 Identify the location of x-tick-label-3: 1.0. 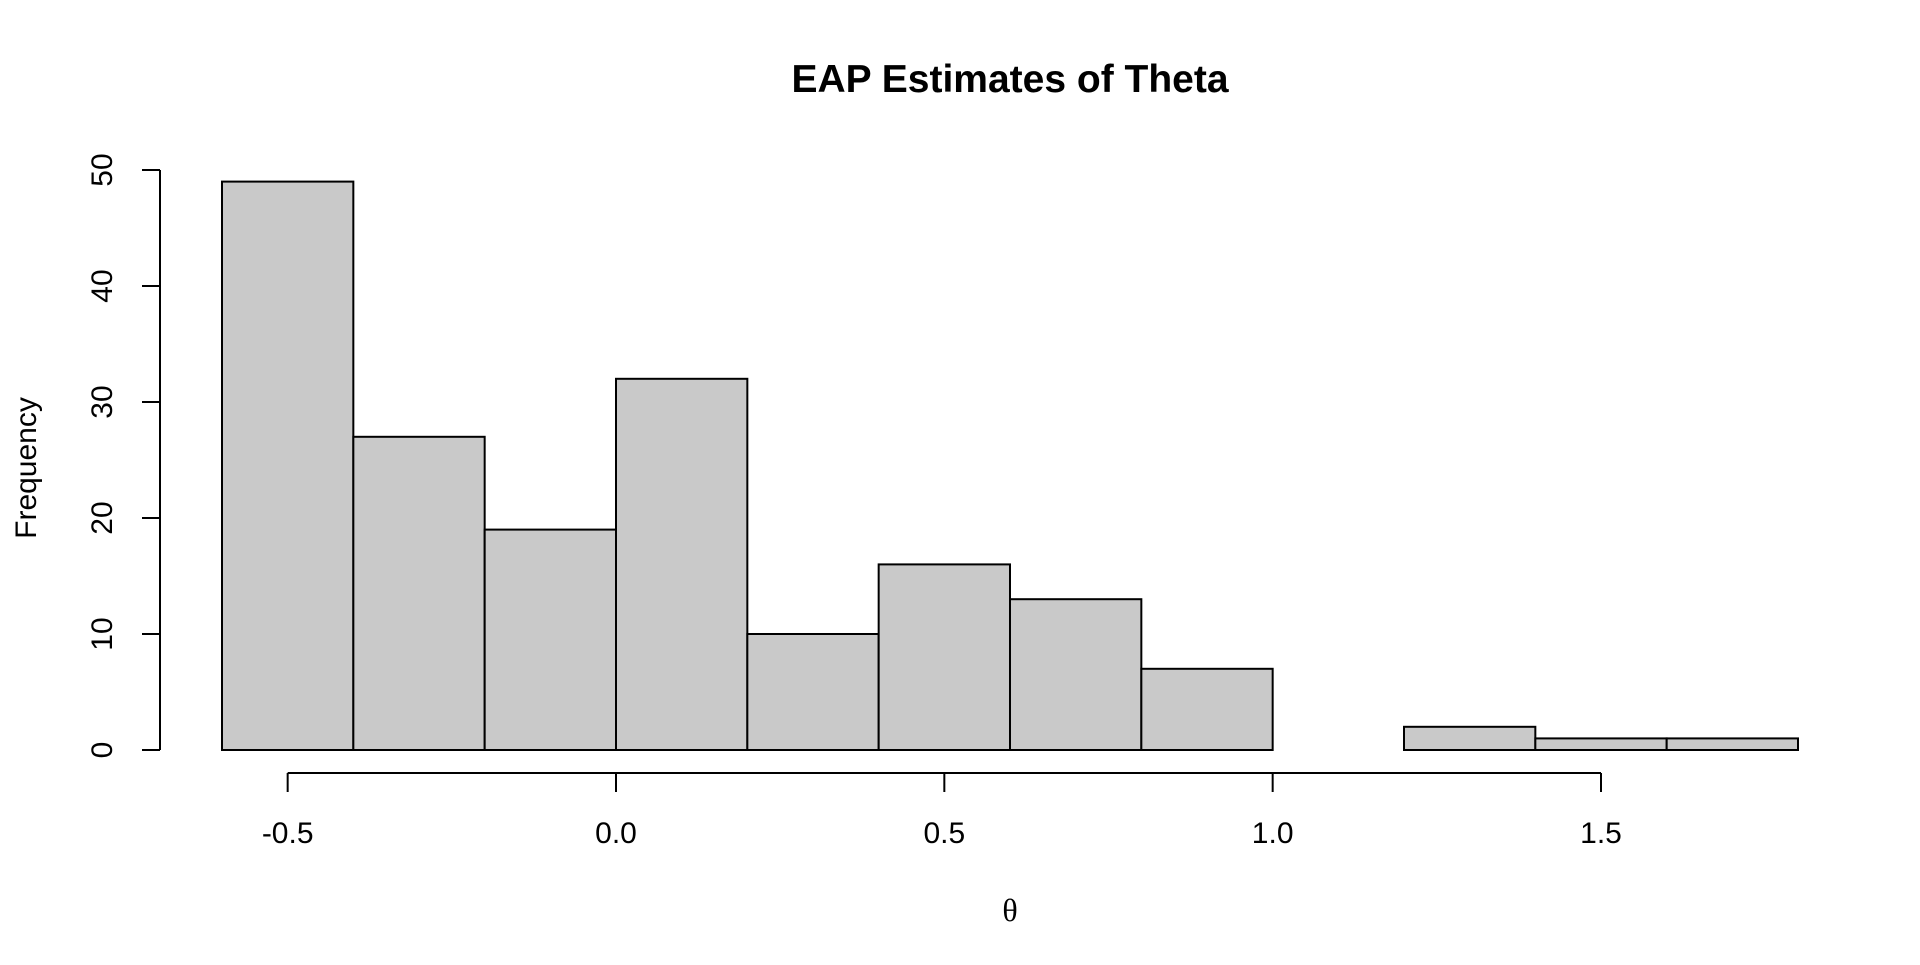
(1273, 833).